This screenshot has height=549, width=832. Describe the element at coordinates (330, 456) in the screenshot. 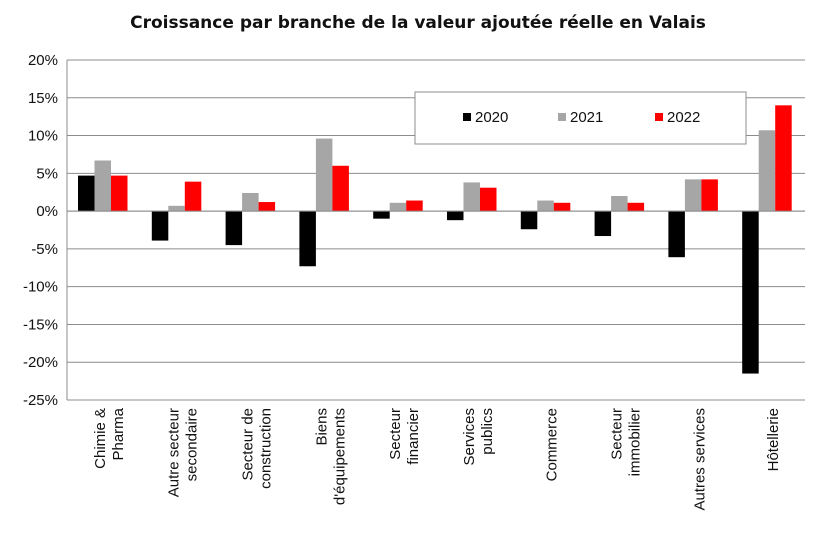

I see `x-tick-label: Biens d'équipements` at that location.